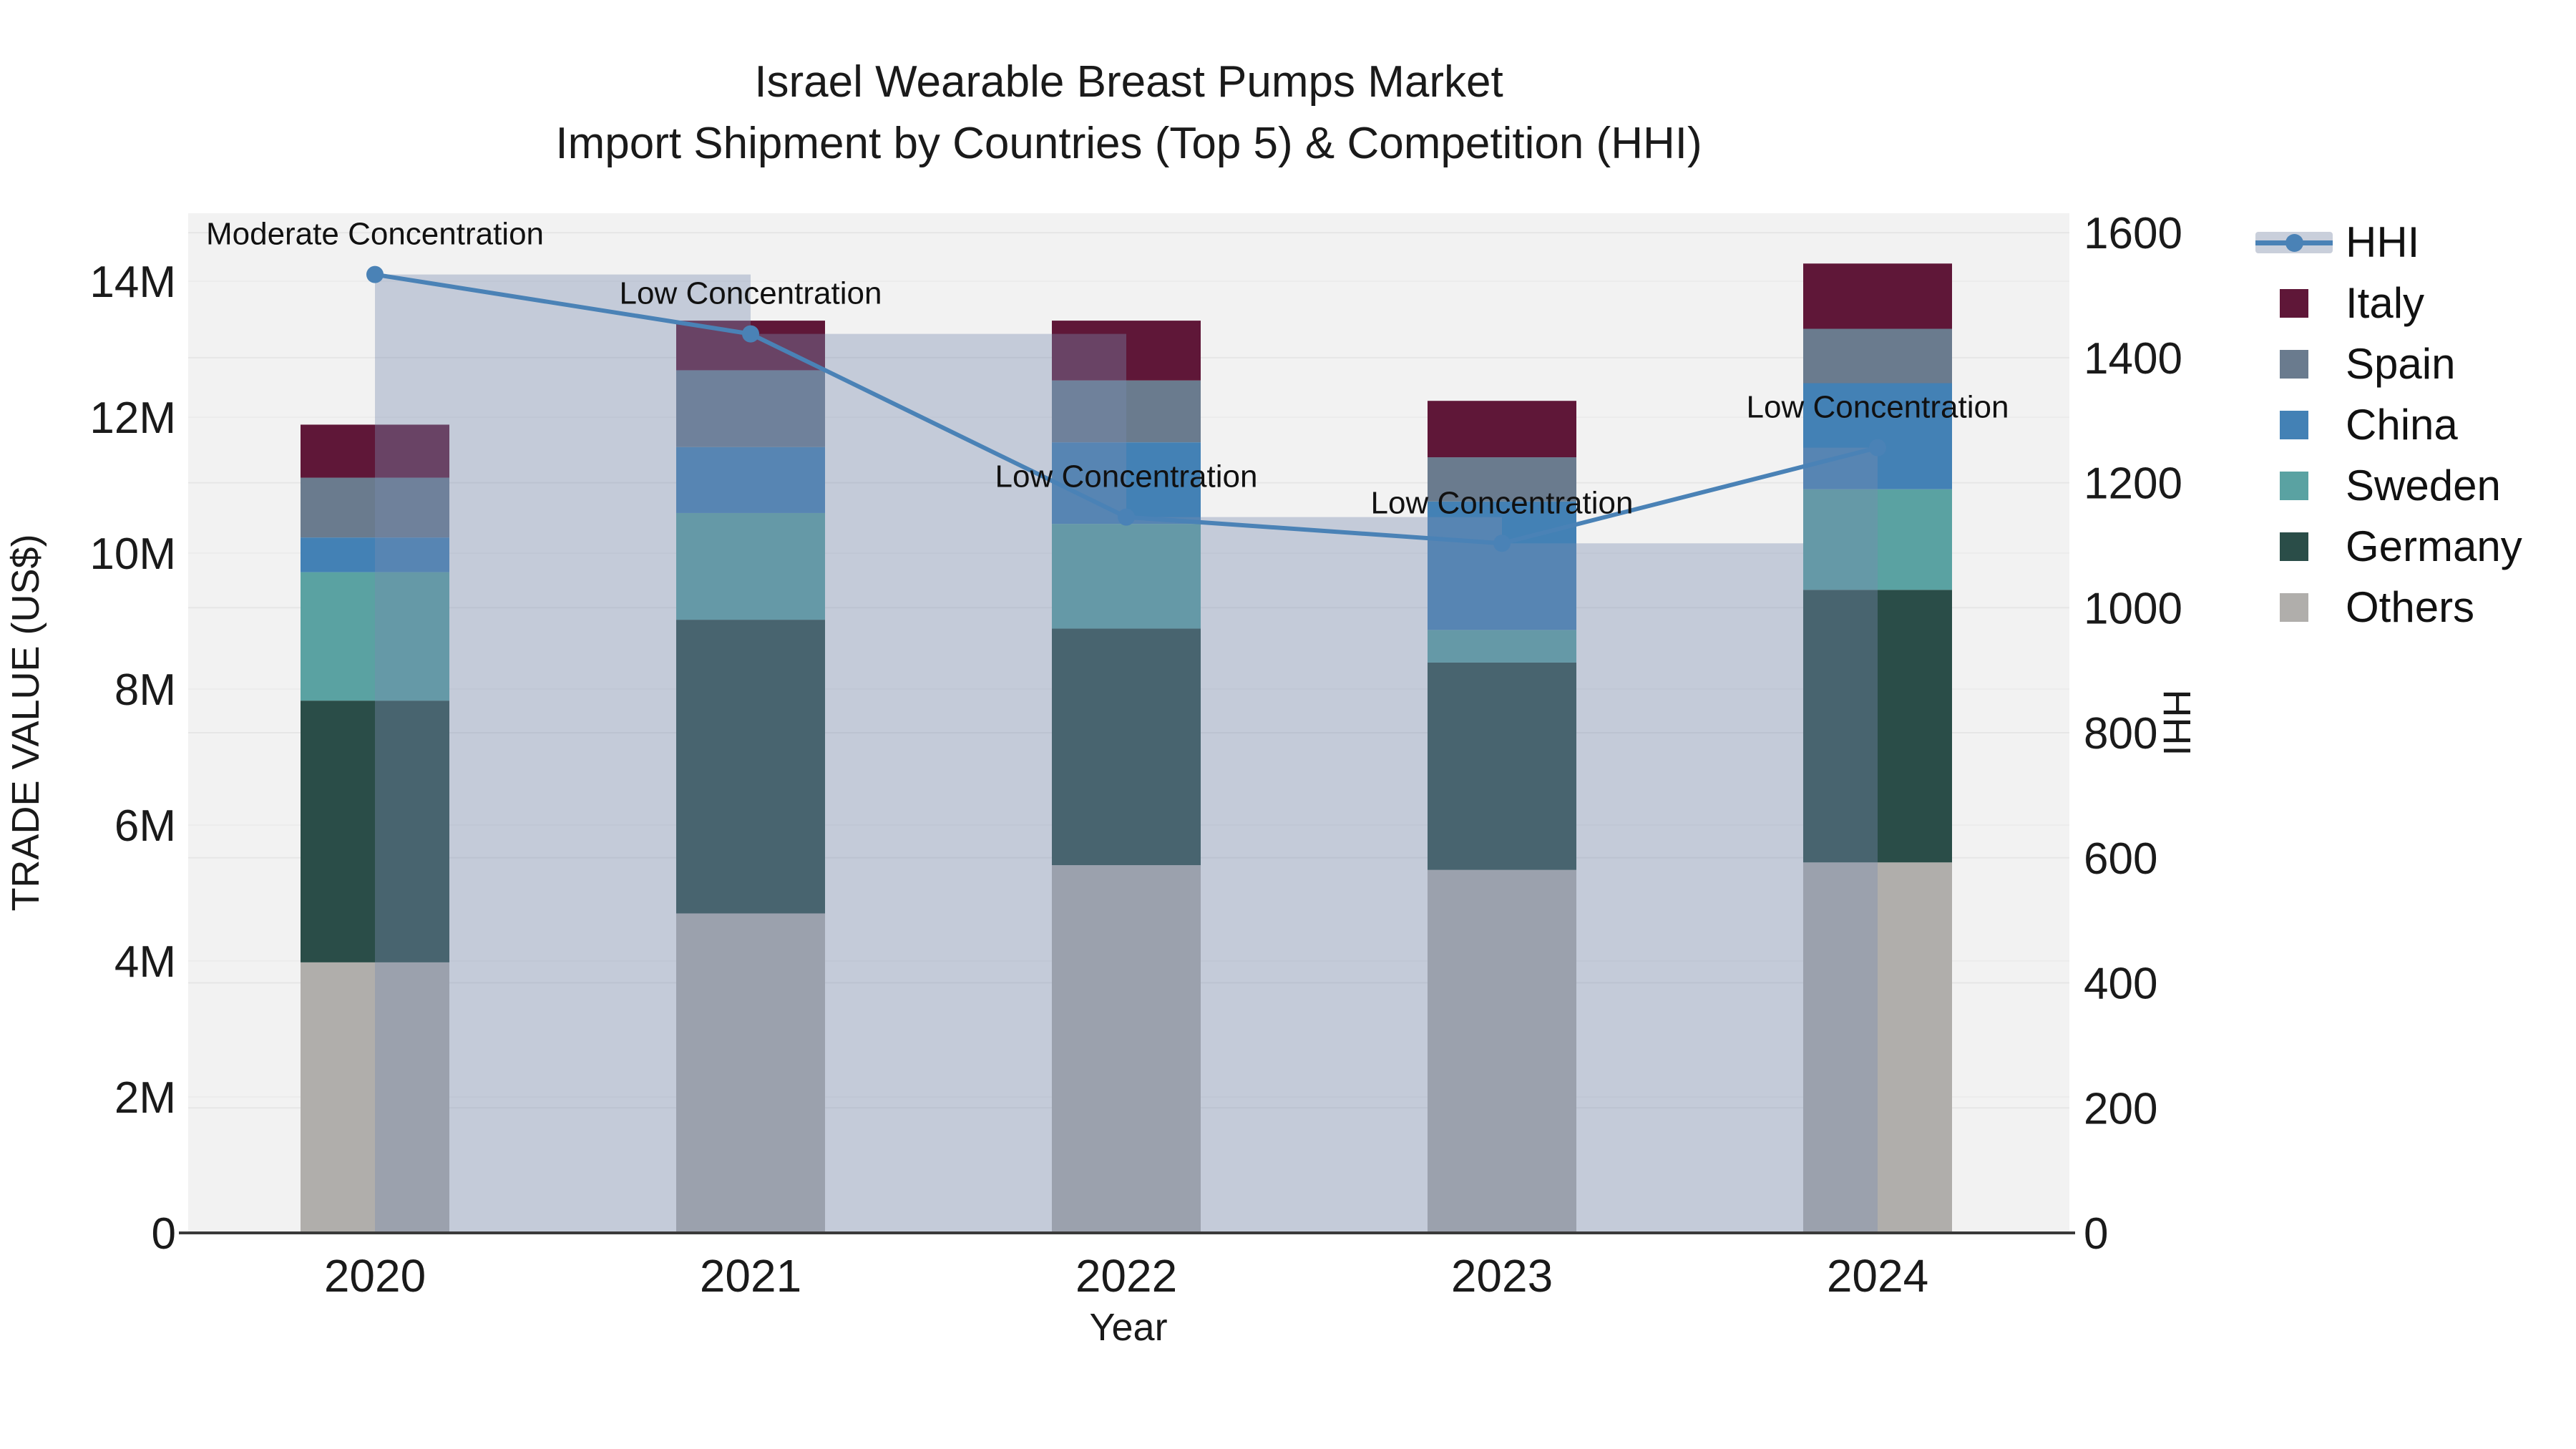  What do you see at coordinates (2133, 359) in the screenshot?
I see `y2-tick-label: 1400` at bounding box center [2133, 359].